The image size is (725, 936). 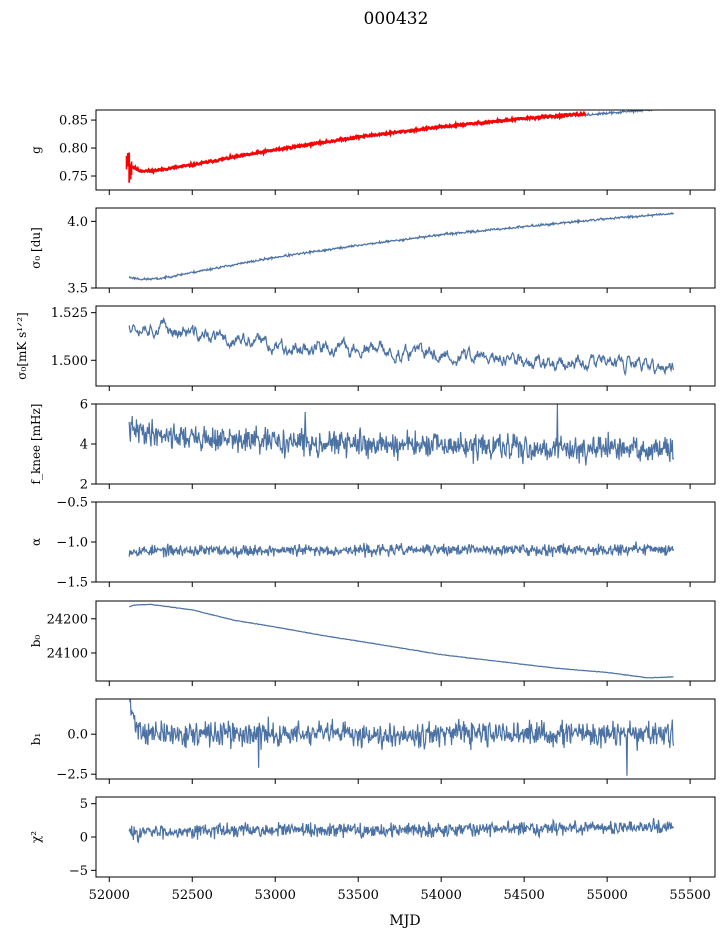 I want to click on axes-frame-alpha, so click(x=405, y=542).